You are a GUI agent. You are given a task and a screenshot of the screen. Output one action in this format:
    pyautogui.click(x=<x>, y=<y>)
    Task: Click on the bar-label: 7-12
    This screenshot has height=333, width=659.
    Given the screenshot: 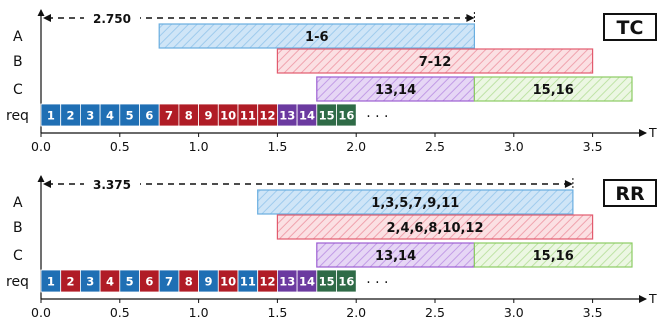 What is the action you would take?
    pyautogui.click(x=435, y=62)
    